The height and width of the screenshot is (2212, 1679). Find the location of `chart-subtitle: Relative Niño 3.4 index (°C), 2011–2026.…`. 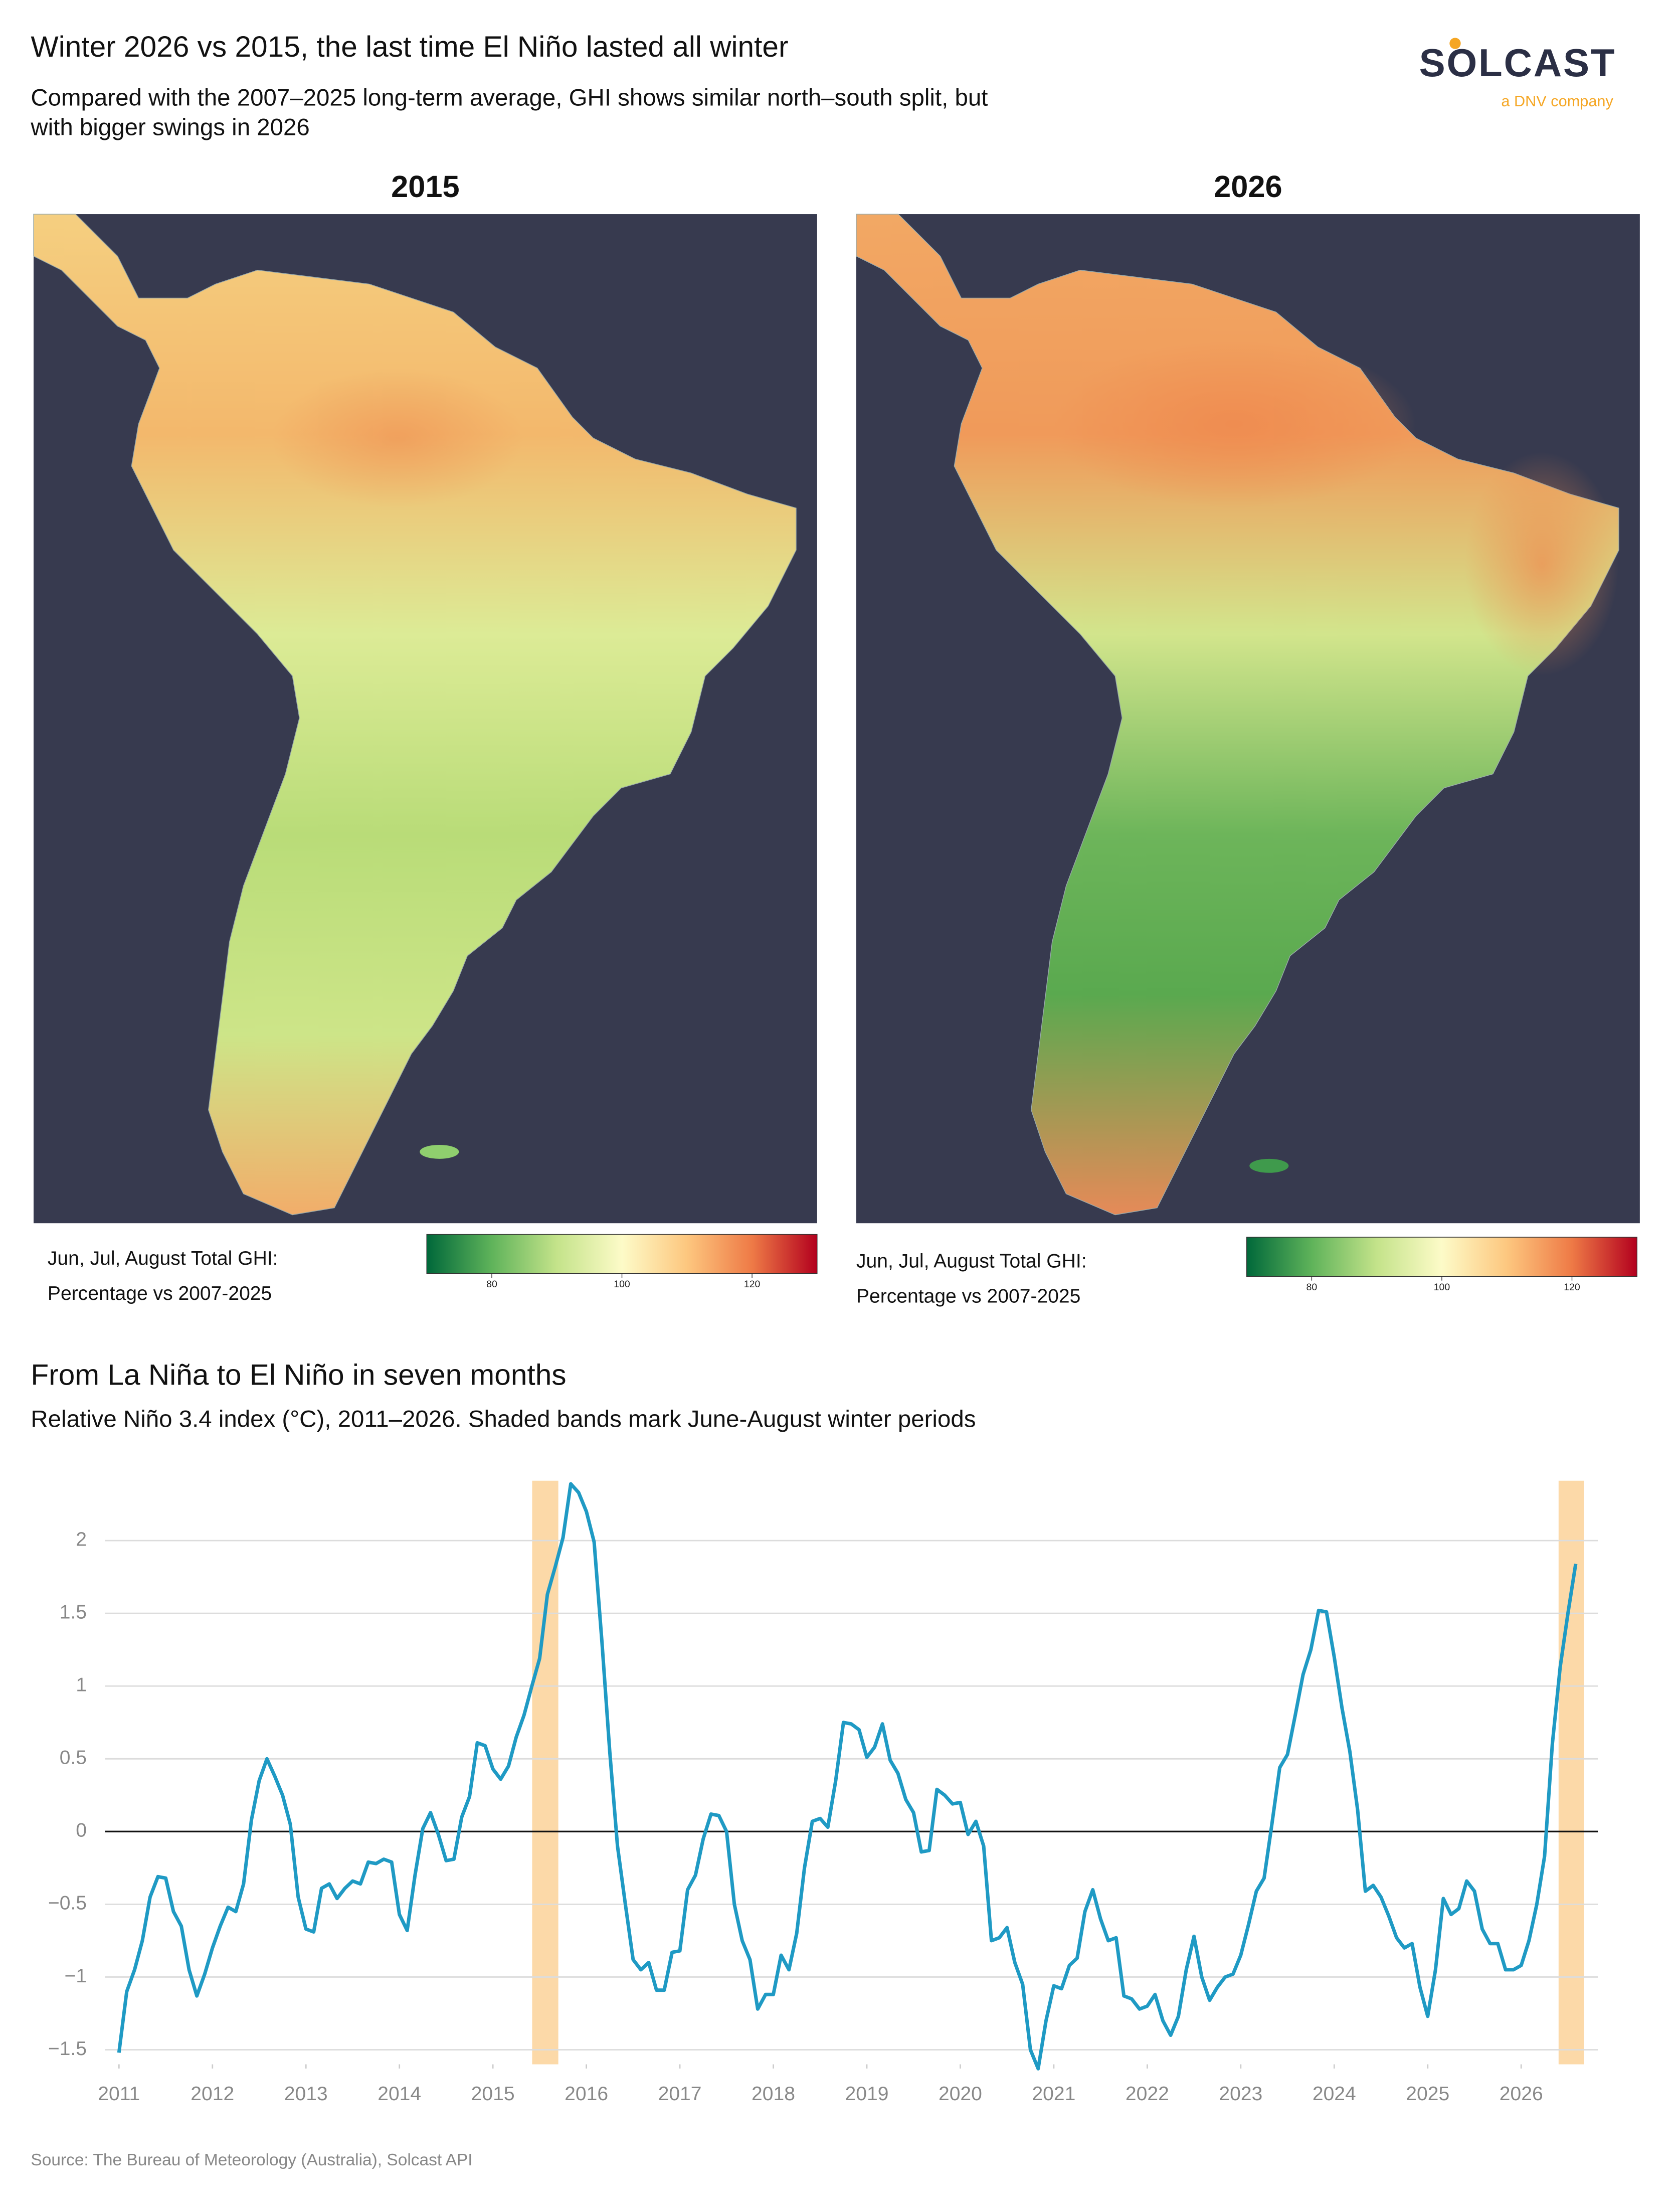

chart-subtitle: Relative Niño 3.4 index (°C), 2011–2026.… is located at coordinates (504, 1419).